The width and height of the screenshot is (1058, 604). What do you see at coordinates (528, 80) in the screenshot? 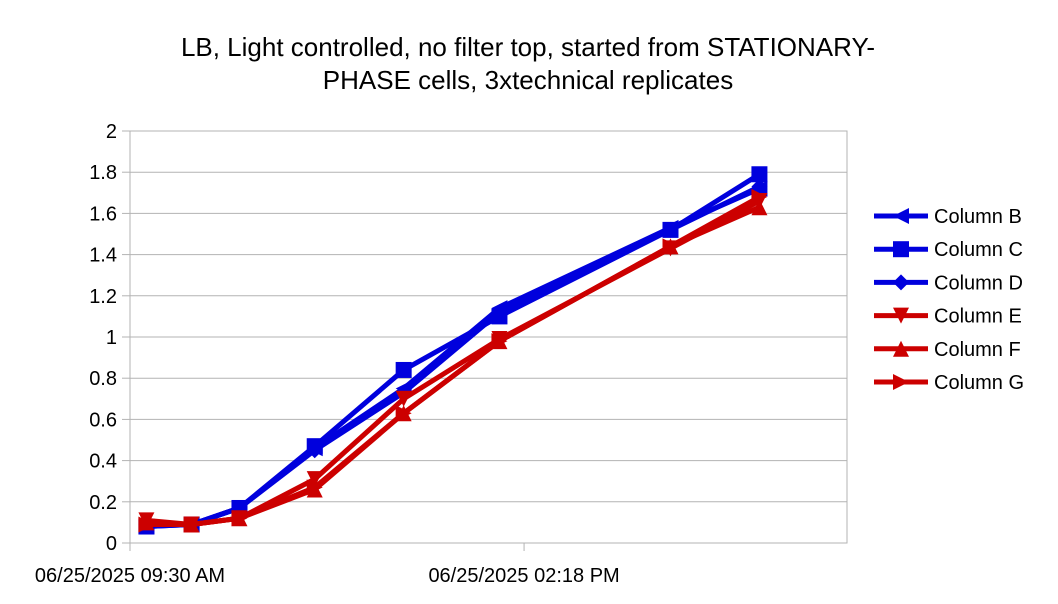
I see `chart-title-line-2: PHASE cells, 3xtechnical replicates` at bounding box center [528, 80].